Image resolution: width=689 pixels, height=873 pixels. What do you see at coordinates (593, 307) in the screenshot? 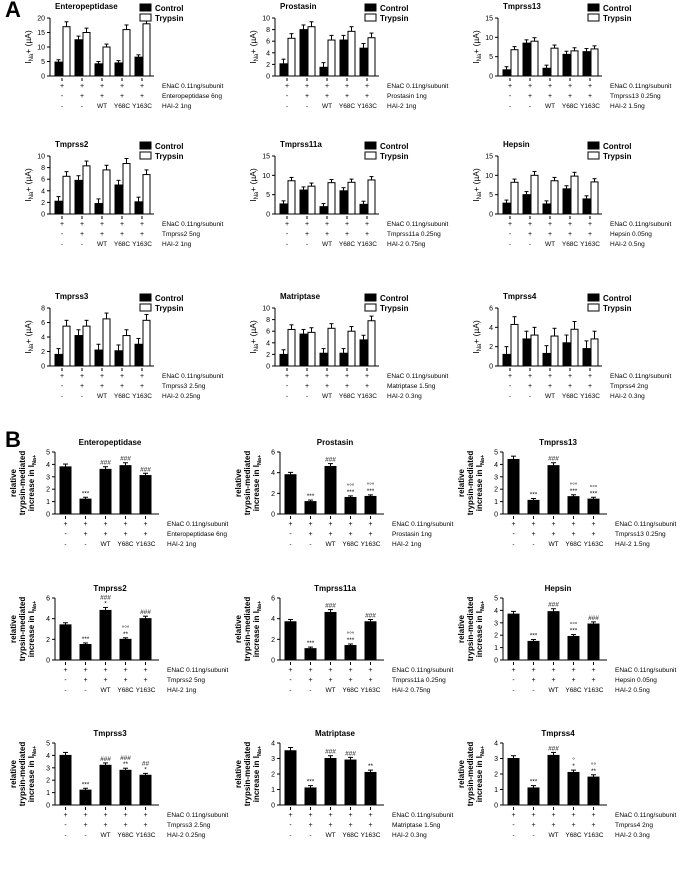
I see `legend-swatch-trypsin` at bounding box center [593, 307].